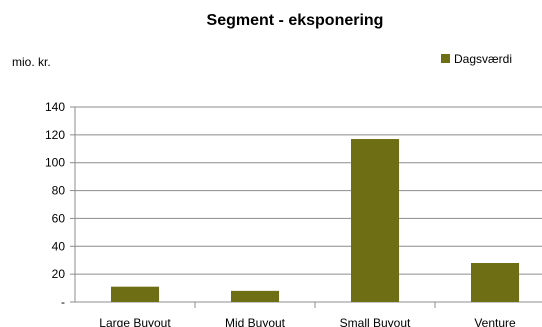  What do you see at coordinates (445, 58) in the screenshot?
I see `legend-swatch` at bounding box center [445, 58].